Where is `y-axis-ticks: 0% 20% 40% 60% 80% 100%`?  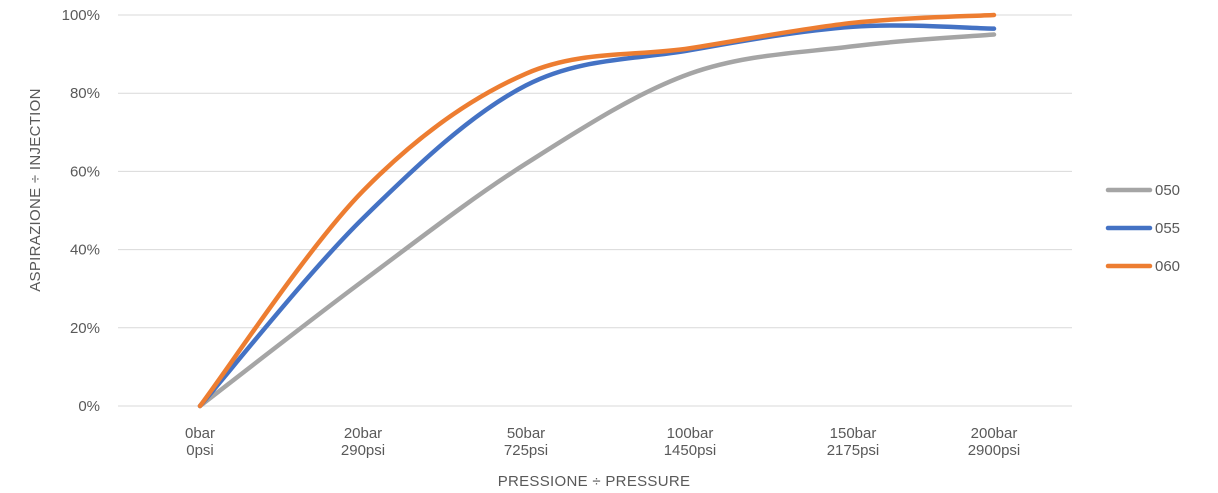
y-axis-ticks: 0% 20% 40% 60% 80% 100% is located at coordinates (81, 211).